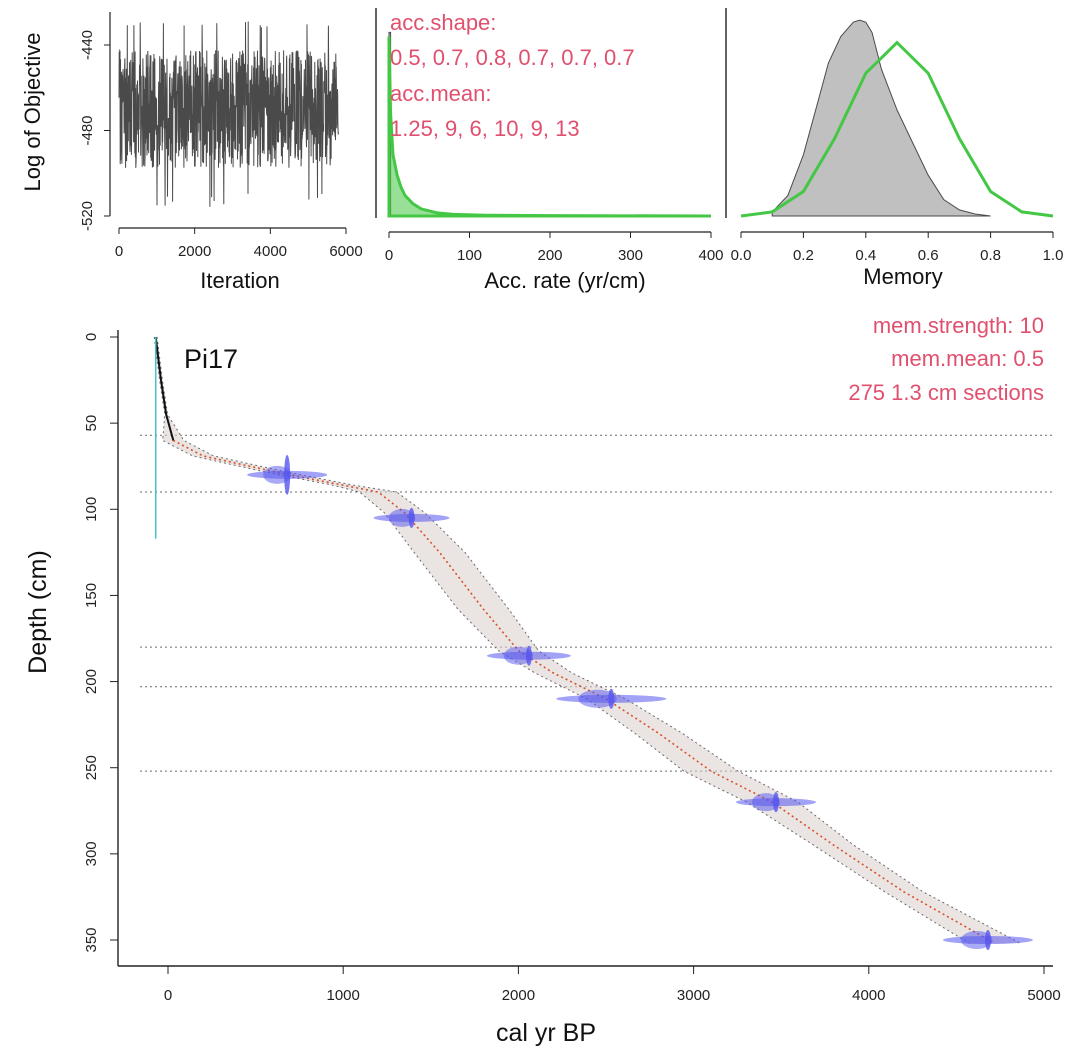  What do you see at coordinates (194, 251) in the screenshot?
I see `trace-x-tick-label: 2000` at bounding box center [194, 251].